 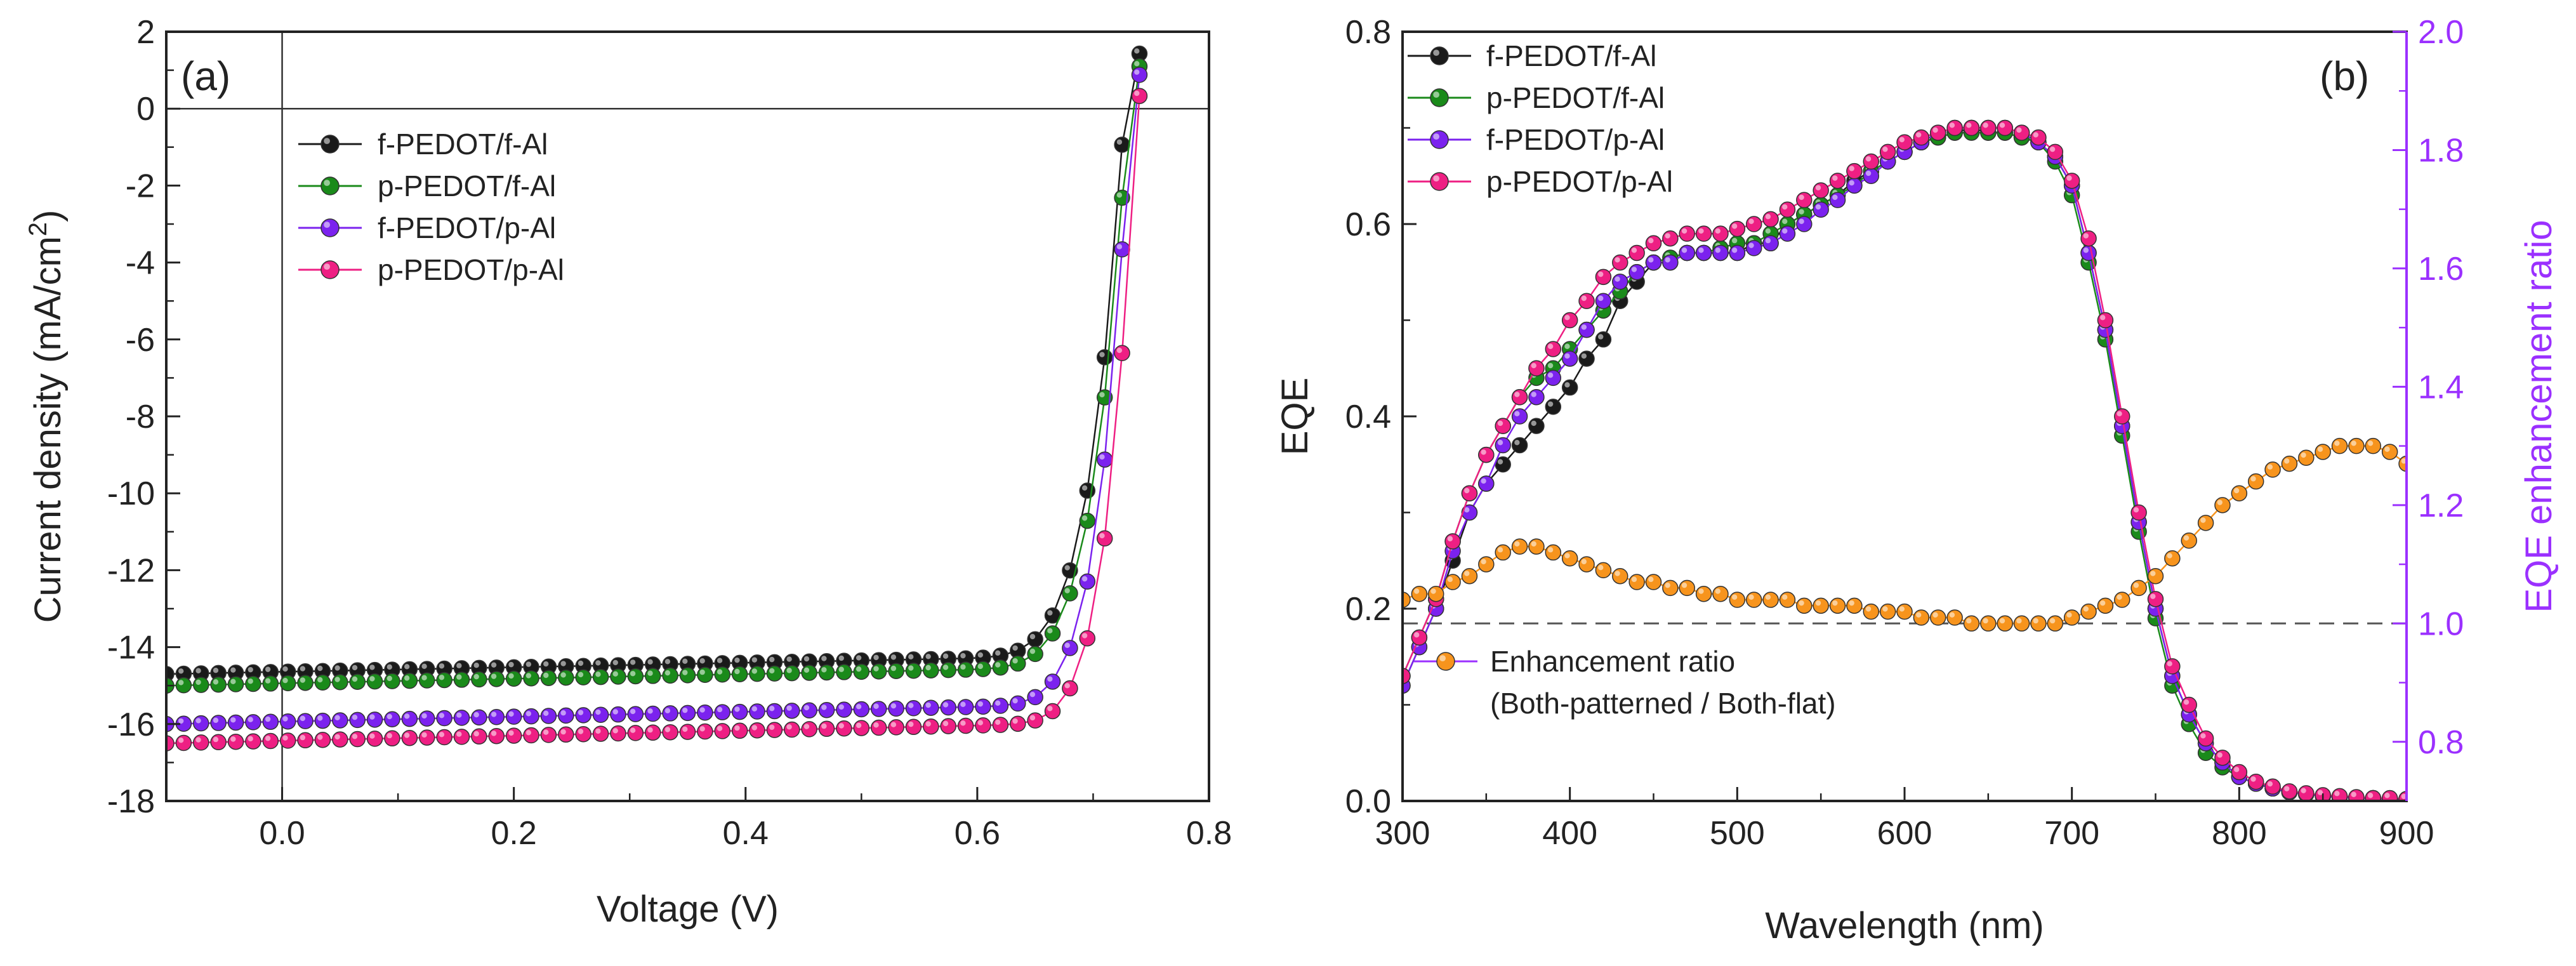 I want to click on jv-y-axis-label-main: Current density (mA/cm, so click(x=48, y=429).